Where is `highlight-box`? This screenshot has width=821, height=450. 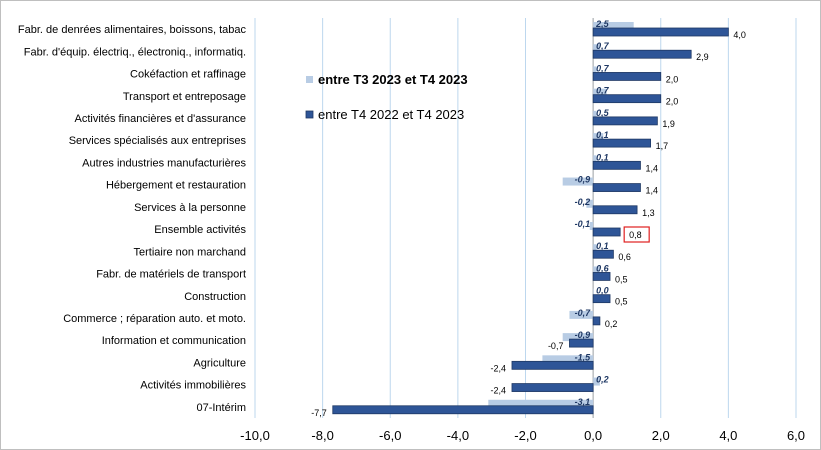 highlight-box is located at coordinates (636, 234).